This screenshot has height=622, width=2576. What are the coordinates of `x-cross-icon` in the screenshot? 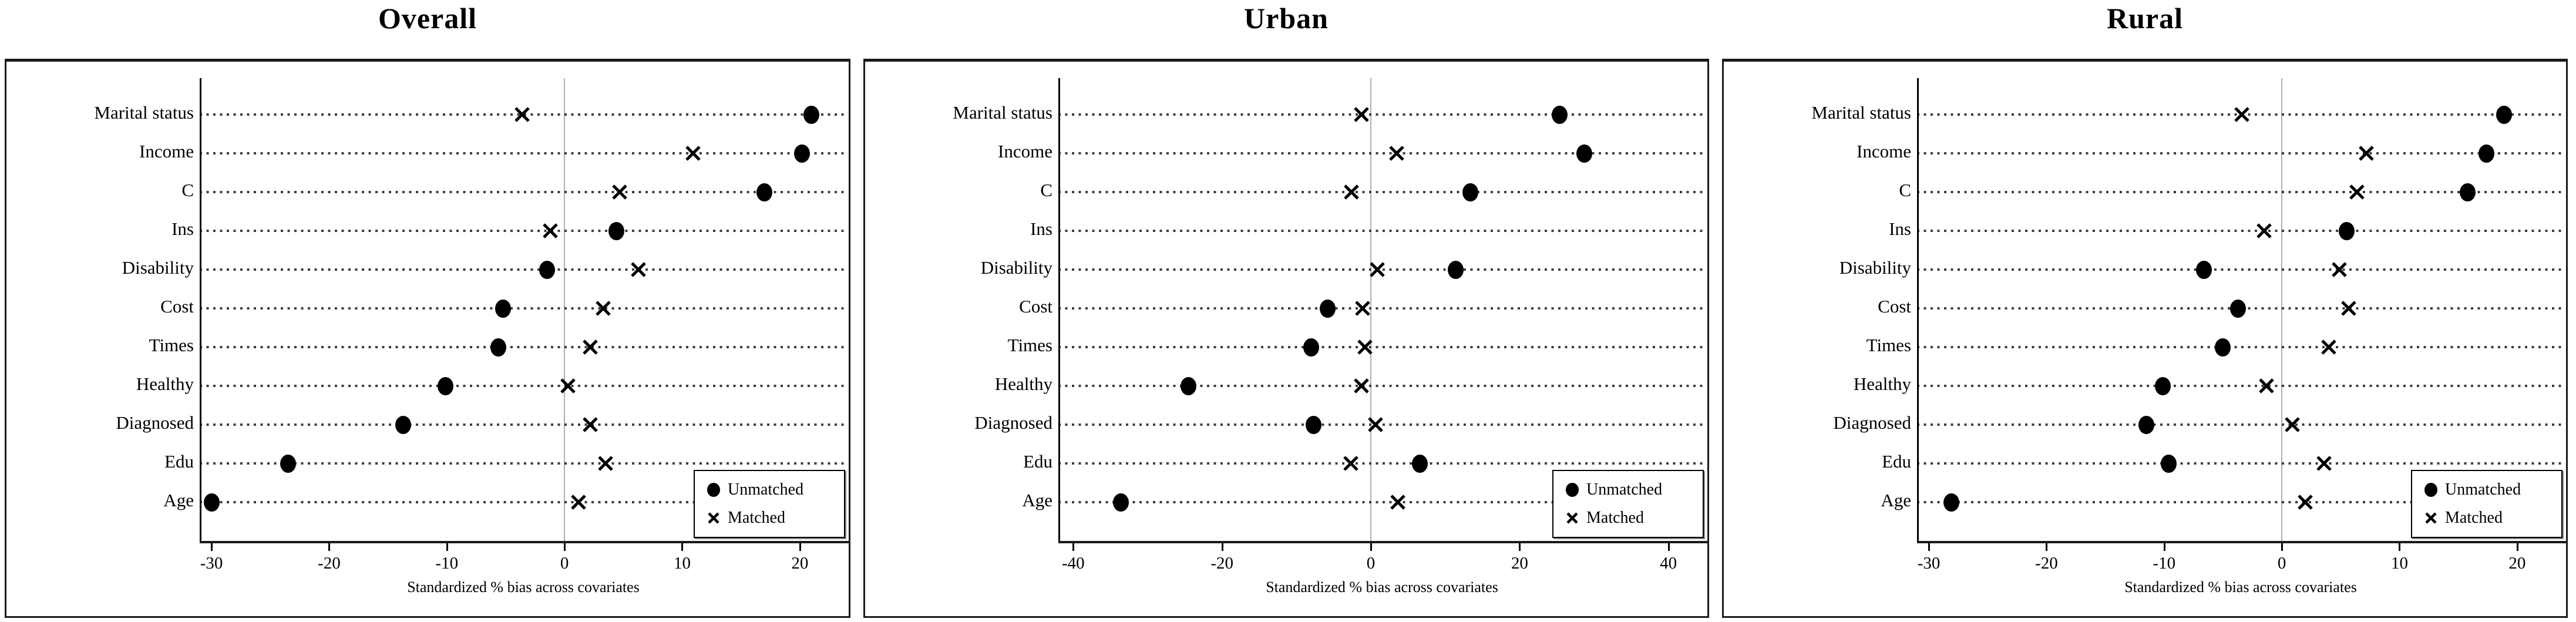 It's located at (713, 518).